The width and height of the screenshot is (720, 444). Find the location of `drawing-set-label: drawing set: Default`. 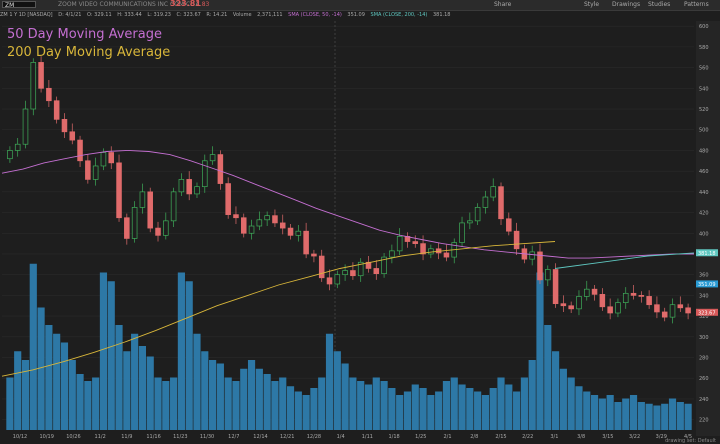

drawing-set-label: drawing set: Default is located at coordinates (690, 441).